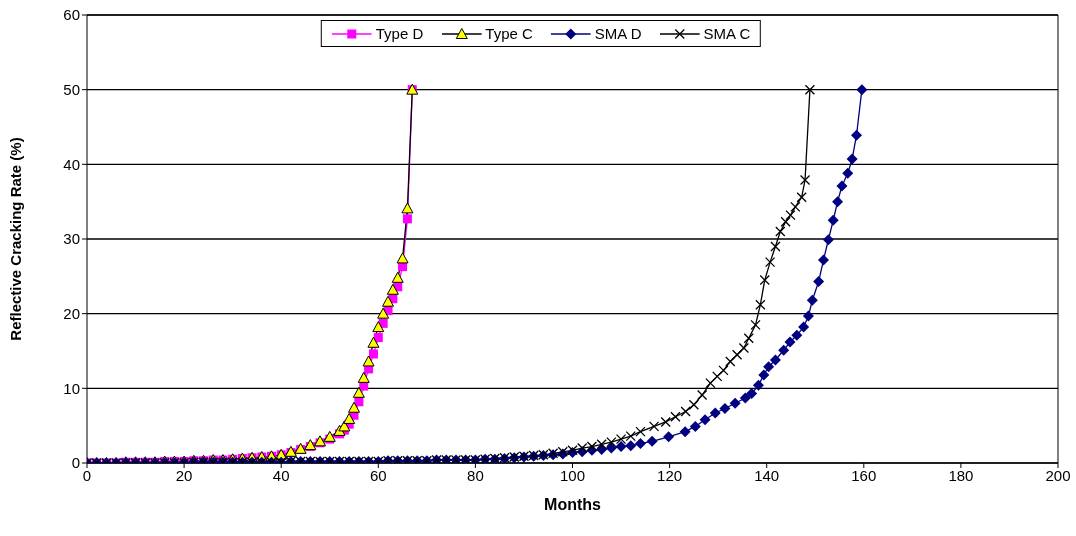 The width and height of the screenshot is (1076, 536). What do you see at coordinates (71, 388) in the screenshot?
I see `y-tick-label: 10` at bounding box center [71, 388].